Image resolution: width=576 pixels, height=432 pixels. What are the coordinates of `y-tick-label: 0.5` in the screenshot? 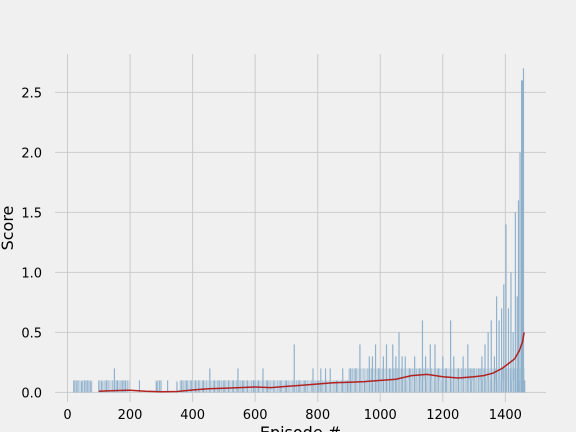 It's located at (31, 333).